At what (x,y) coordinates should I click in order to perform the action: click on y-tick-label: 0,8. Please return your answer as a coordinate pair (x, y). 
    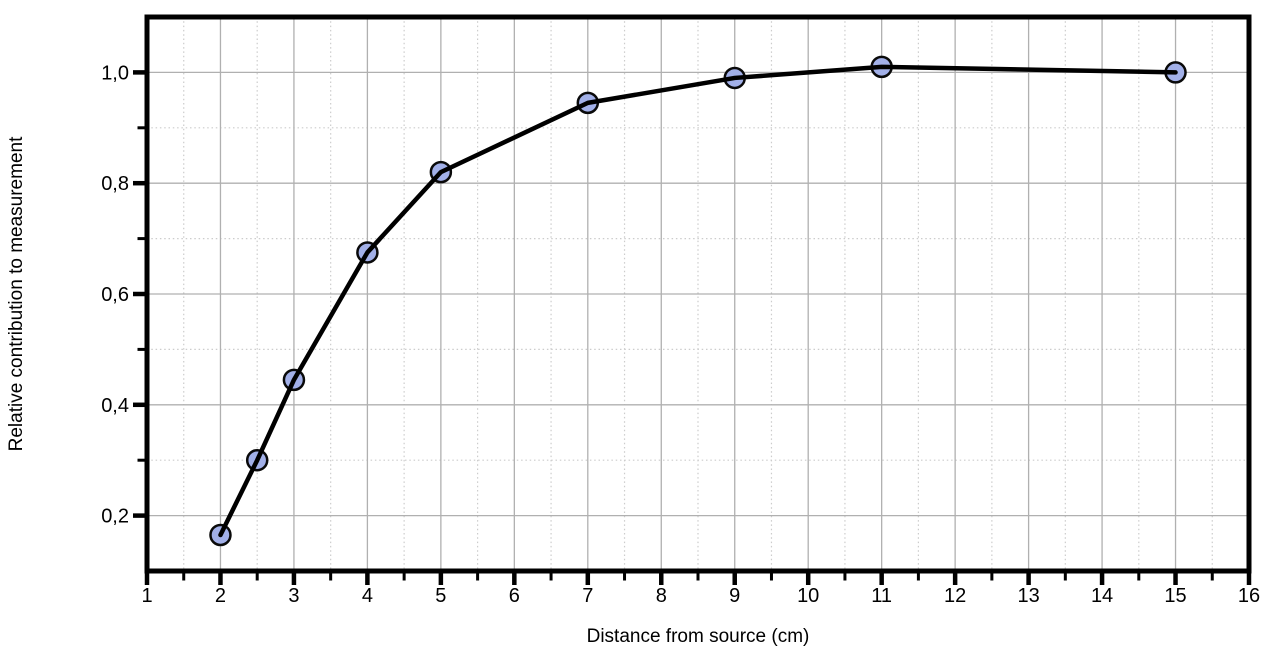
    Looking at the image, I should click on (115, 184).